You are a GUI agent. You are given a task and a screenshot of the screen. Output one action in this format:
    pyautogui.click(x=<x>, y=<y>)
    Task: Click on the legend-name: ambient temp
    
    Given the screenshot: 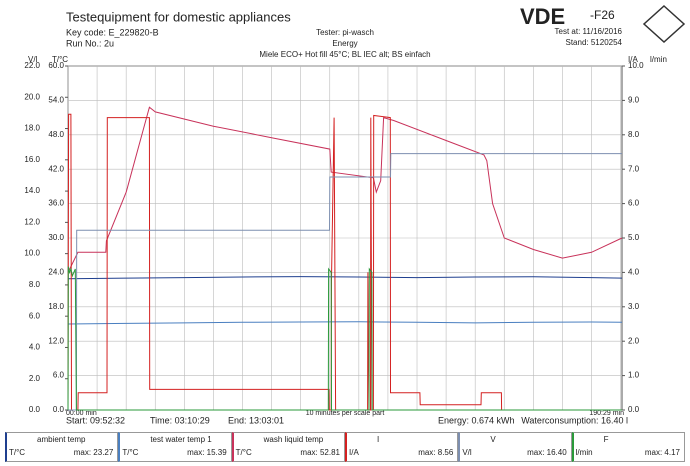 What is the action you would take?
    pyautogui.click(x=61, y=439)
    